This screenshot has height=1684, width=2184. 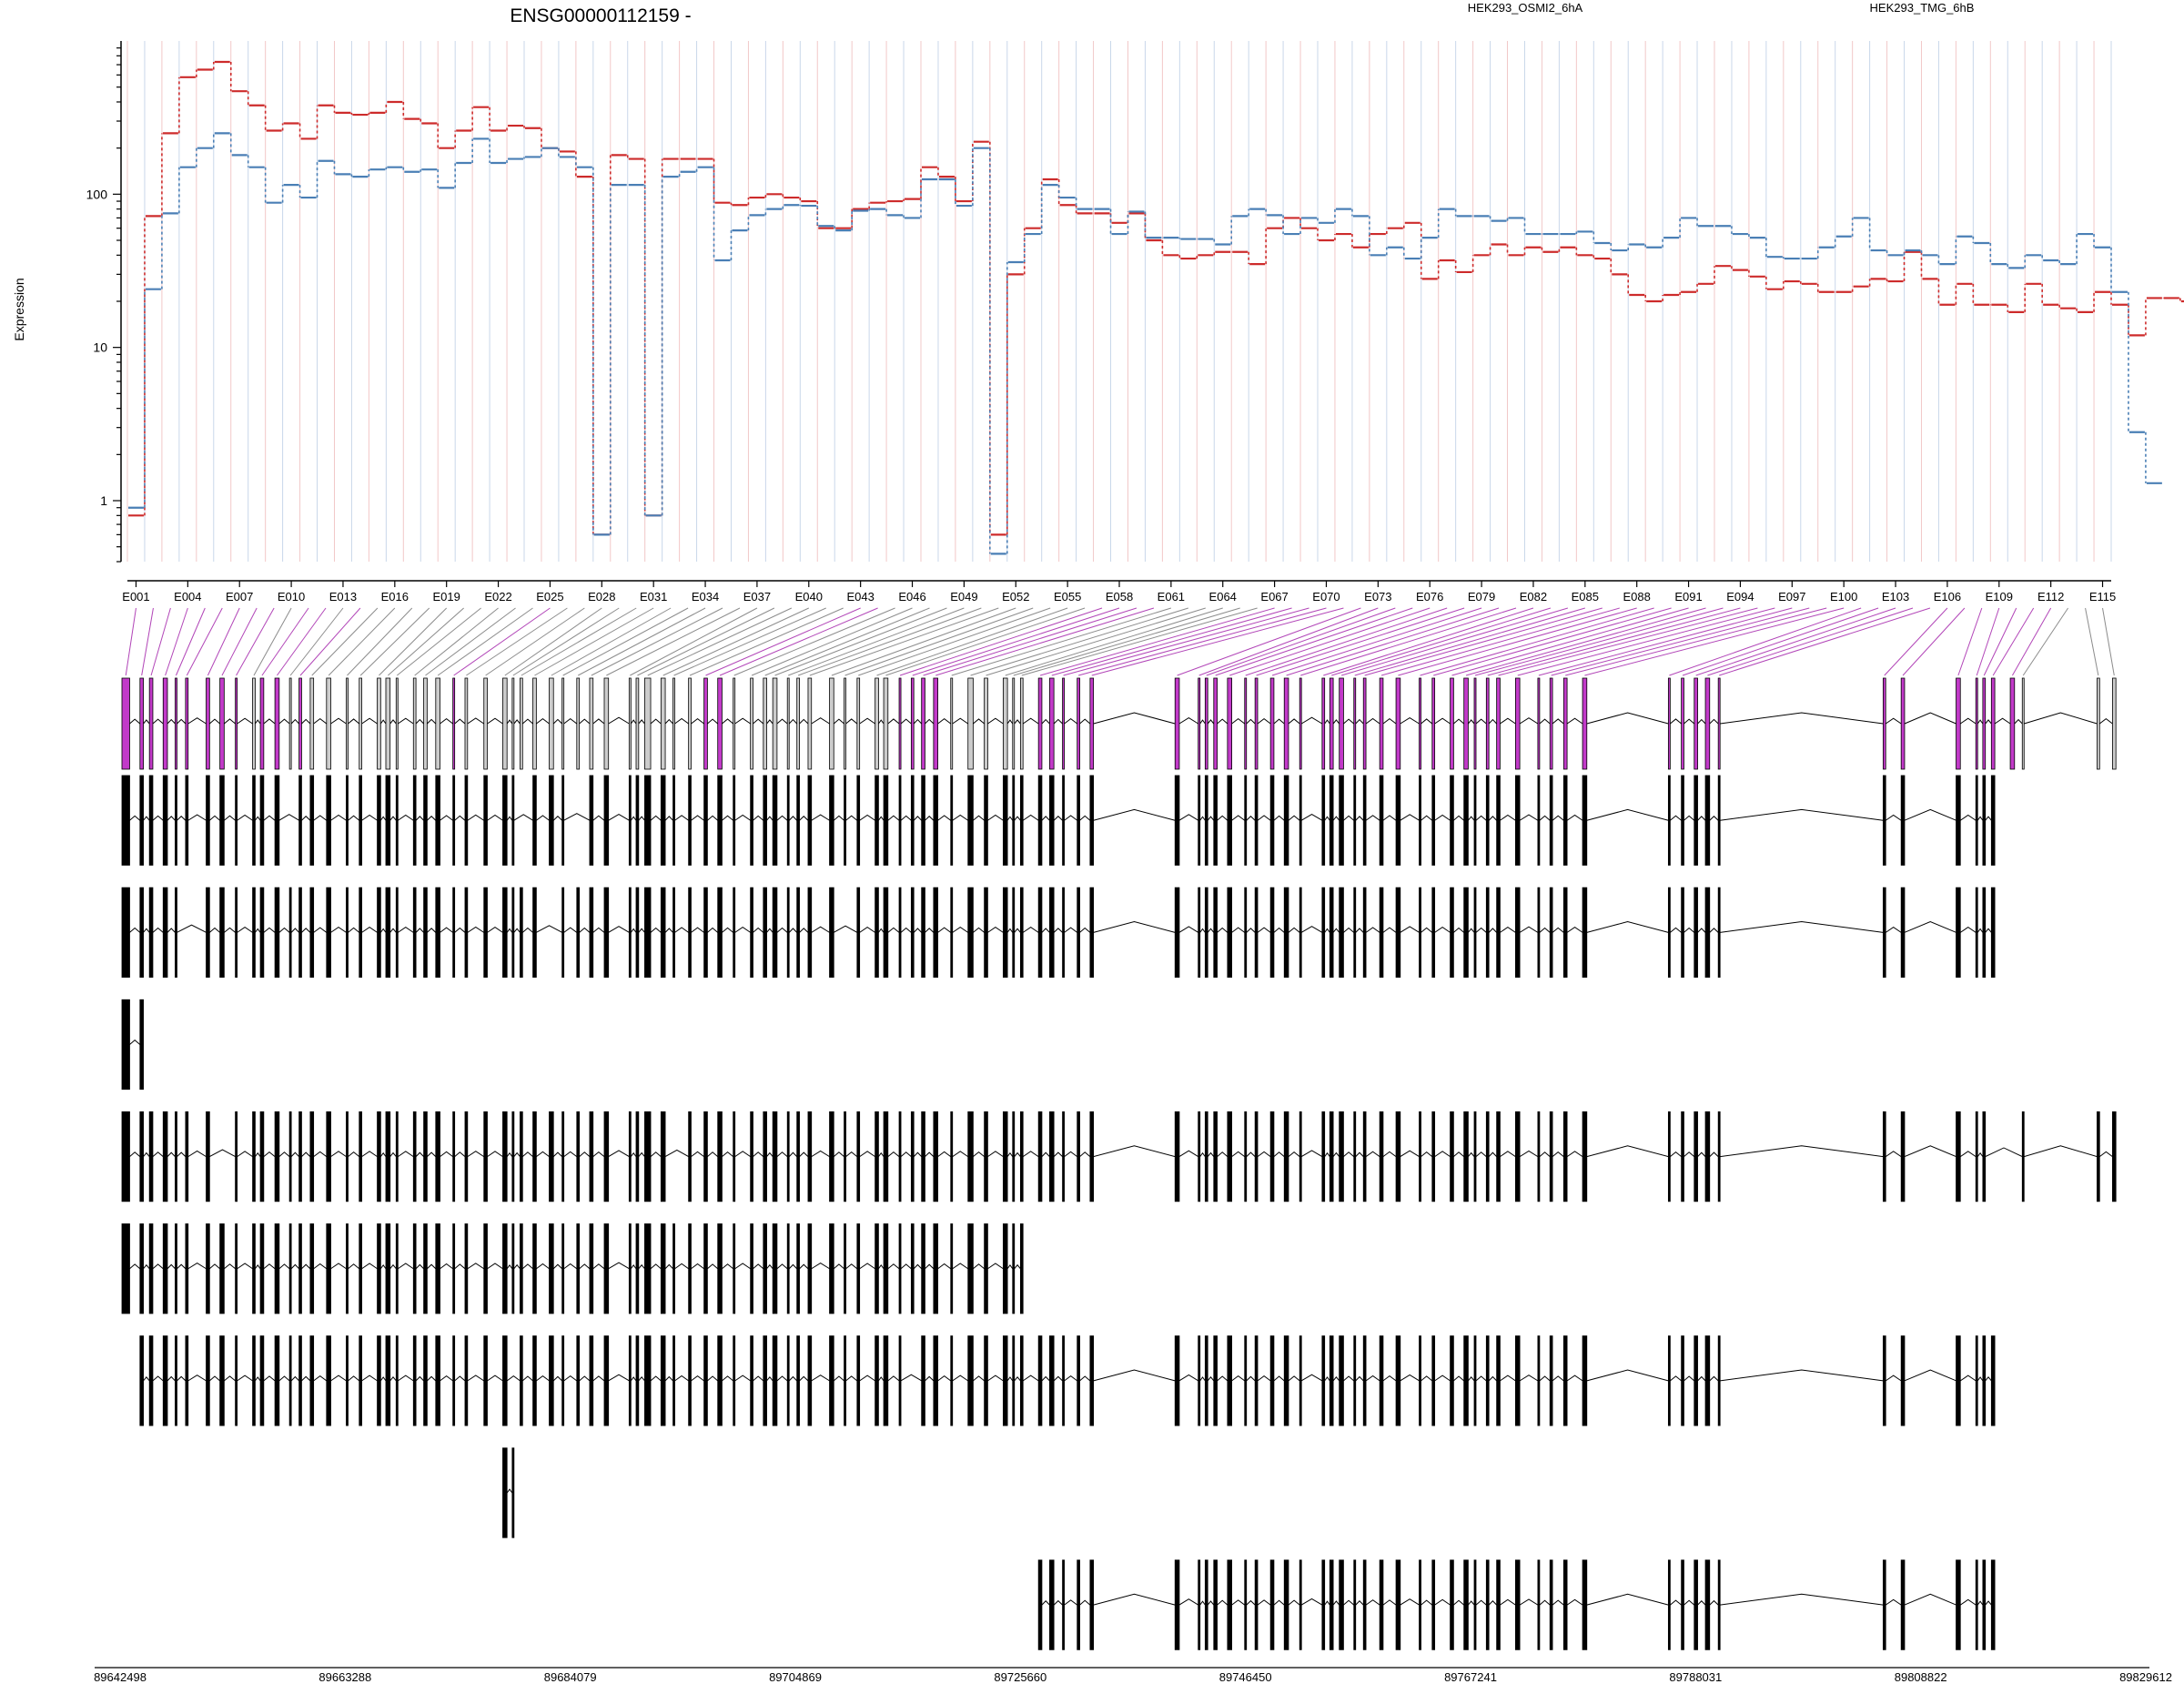 I want to click on genomic-tick-label: 89829612, so click(x=2146, y=1677).